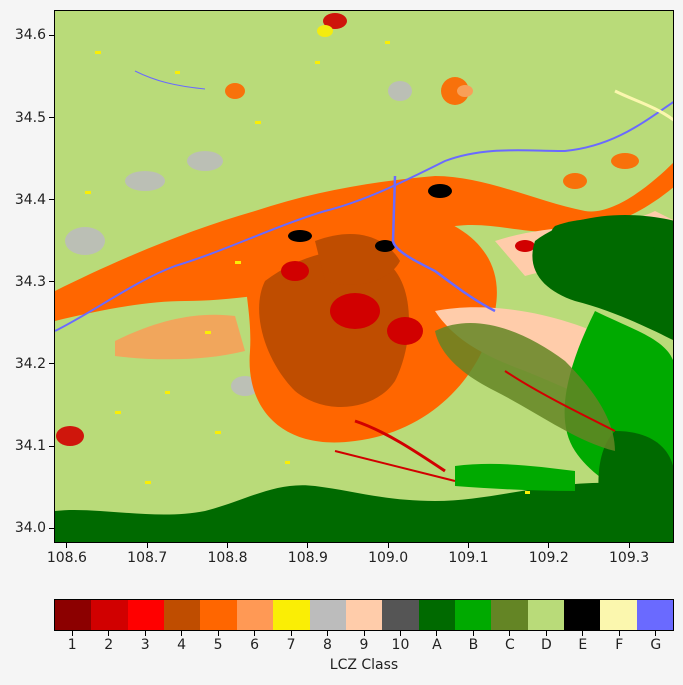  What do you see at coordinates (546, 645) in the screenshot?
I see `colorbar-label-d: D` at bounding box center [546, 645].